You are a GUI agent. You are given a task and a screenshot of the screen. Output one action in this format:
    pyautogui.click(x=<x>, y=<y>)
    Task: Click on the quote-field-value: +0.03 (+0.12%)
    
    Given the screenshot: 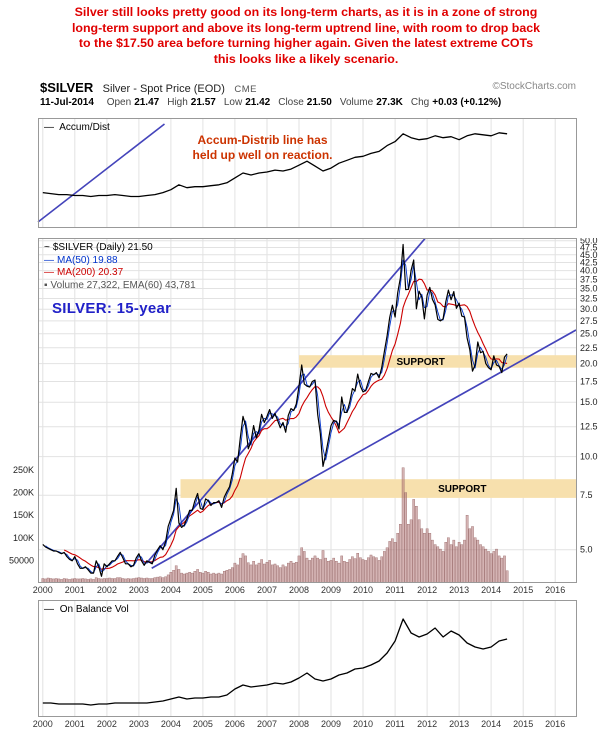 What is the action you would take?
    pyautogui.click(x=467, y=102)
    